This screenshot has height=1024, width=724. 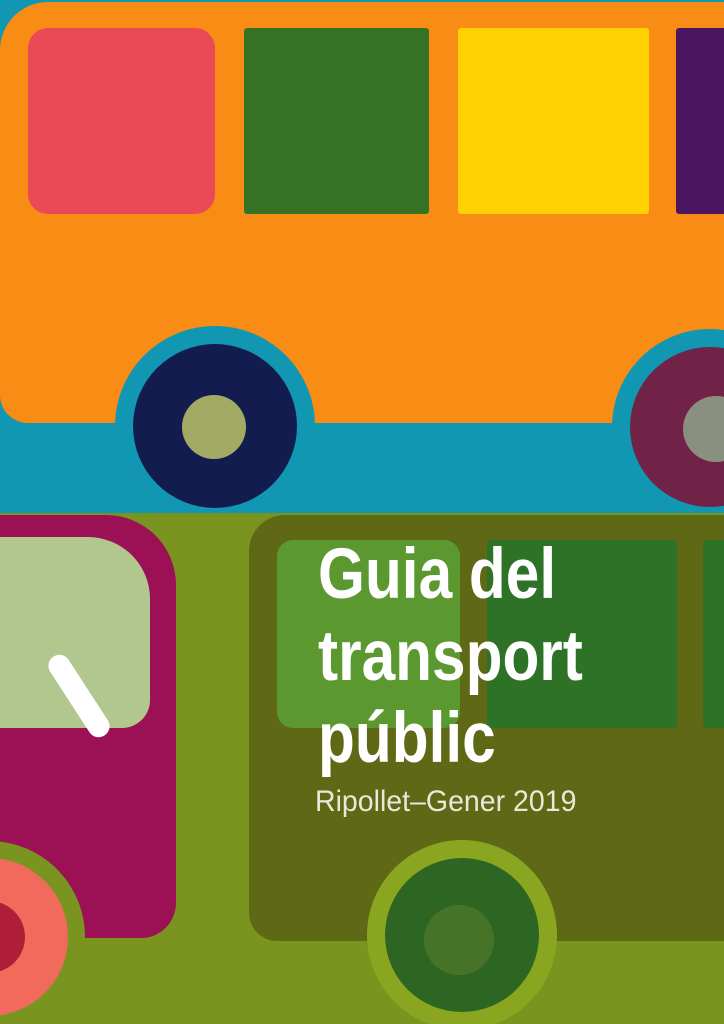 I want to click on green-bus-window-light, so click(x=368, y=634).